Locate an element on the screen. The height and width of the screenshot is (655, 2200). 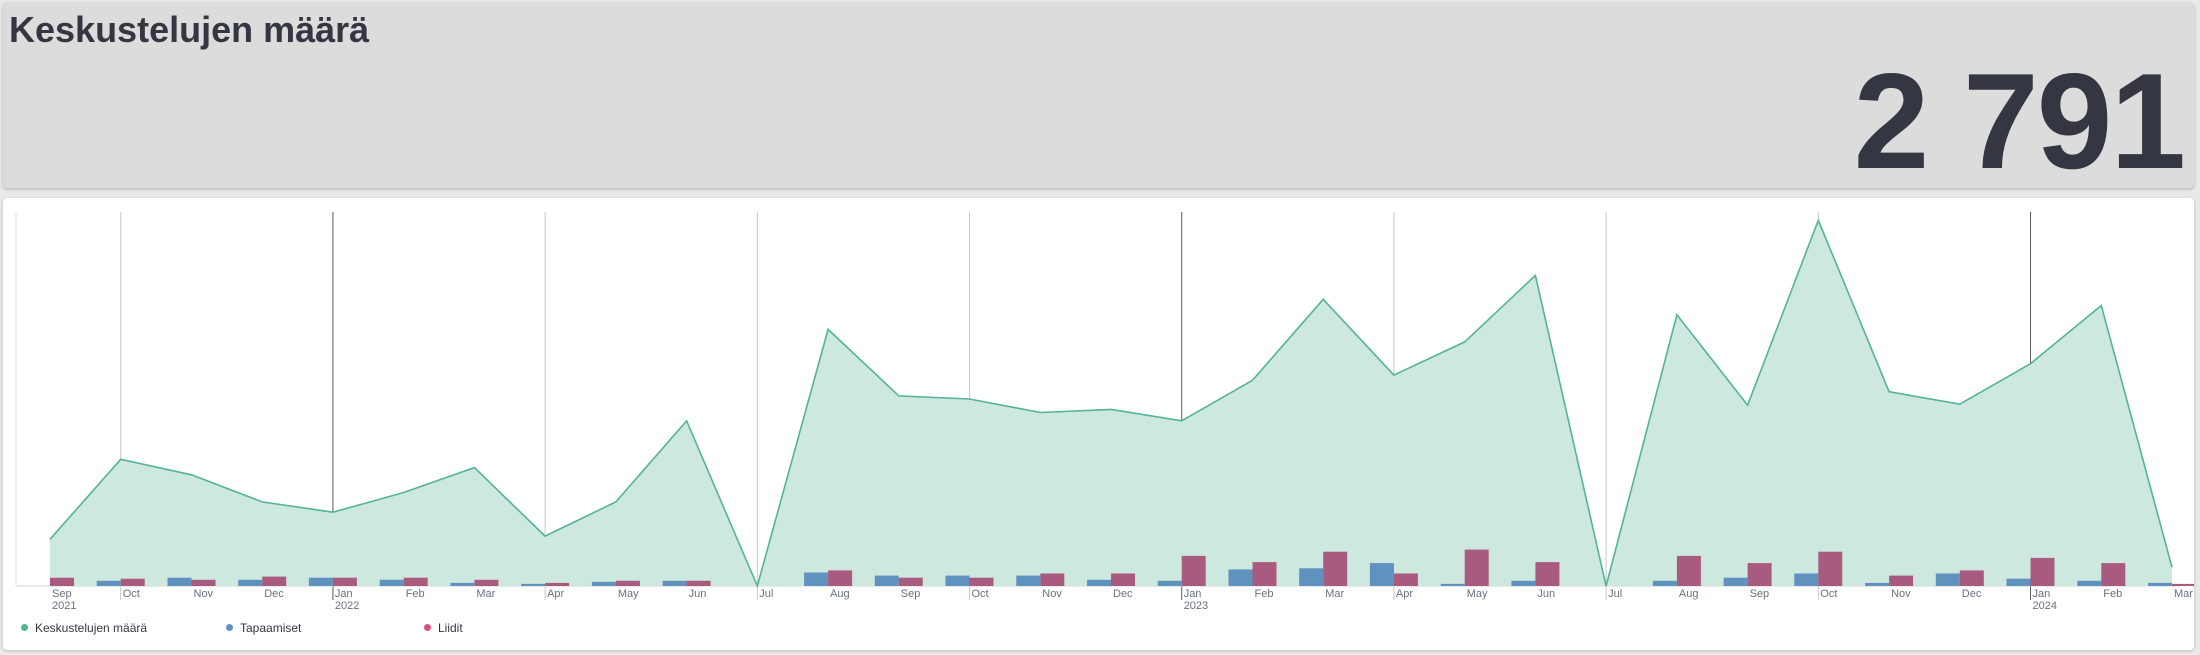
legend-item-tapaamiset: Tapaamiset is located at coordinates (263, 628).